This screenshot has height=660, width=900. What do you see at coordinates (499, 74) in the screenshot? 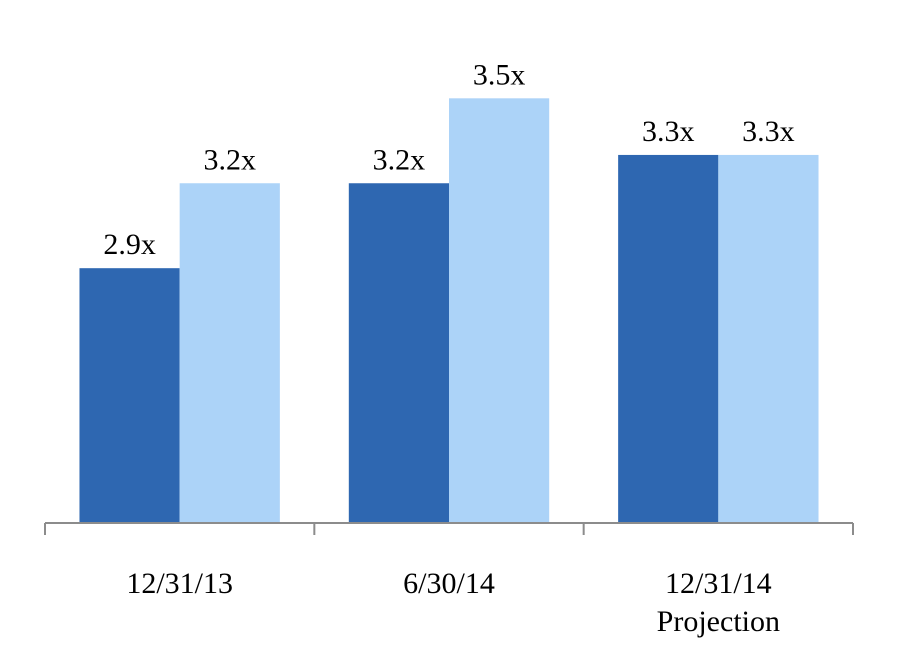
I see `value-label: 3.5x` at bounding box center [499, 74].